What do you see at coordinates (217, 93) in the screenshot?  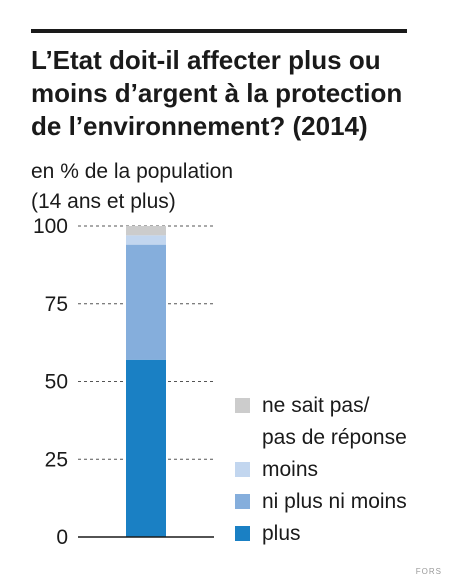 I see `title-line-2: moins d’argent à la protection` at bounding box center [217, 93].